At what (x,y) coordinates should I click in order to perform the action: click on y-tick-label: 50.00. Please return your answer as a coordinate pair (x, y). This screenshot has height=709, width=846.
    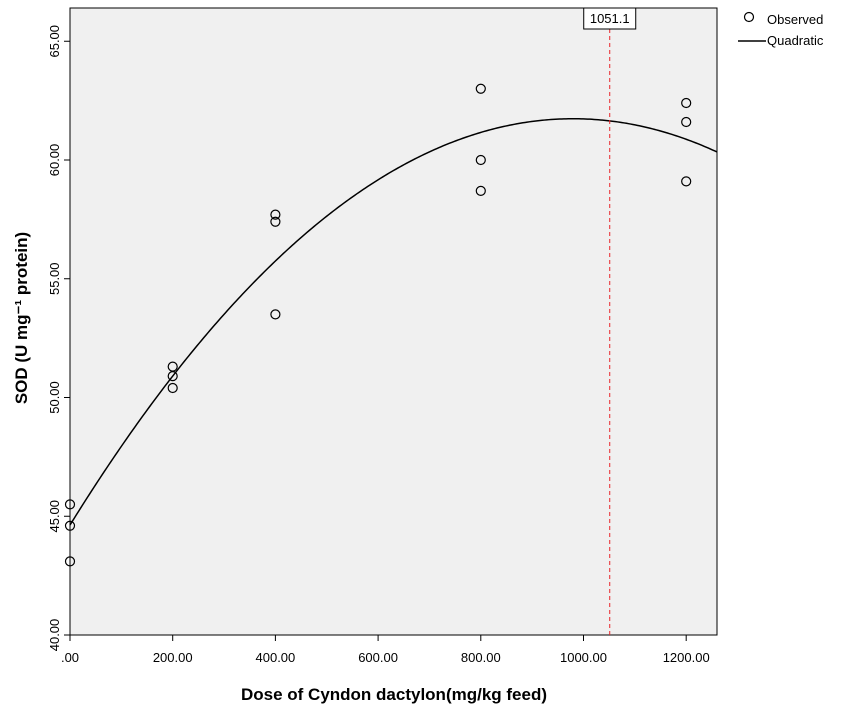
    Looking at the image, I should click on (54, 397).